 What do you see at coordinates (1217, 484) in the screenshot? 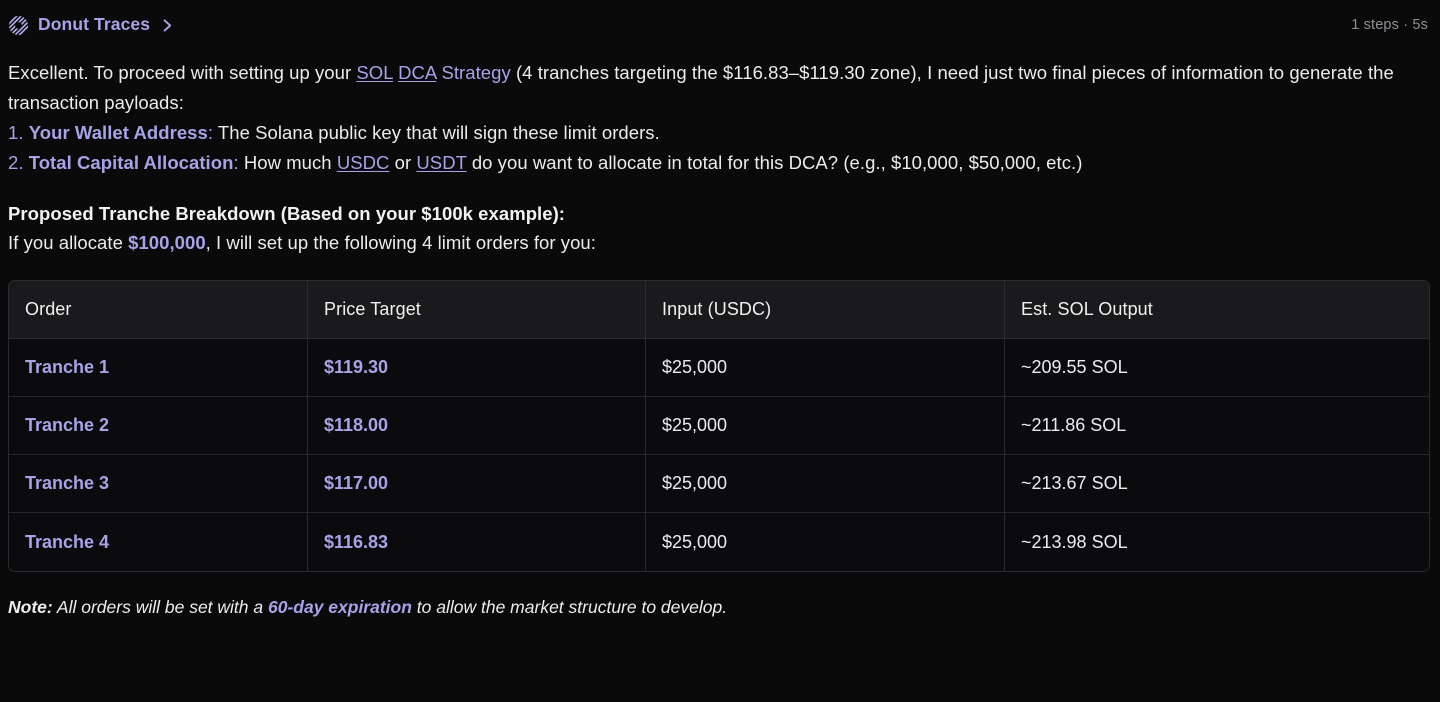
I see `cell-output: ~213.67 SOL` at bounding box center [1217, 484].